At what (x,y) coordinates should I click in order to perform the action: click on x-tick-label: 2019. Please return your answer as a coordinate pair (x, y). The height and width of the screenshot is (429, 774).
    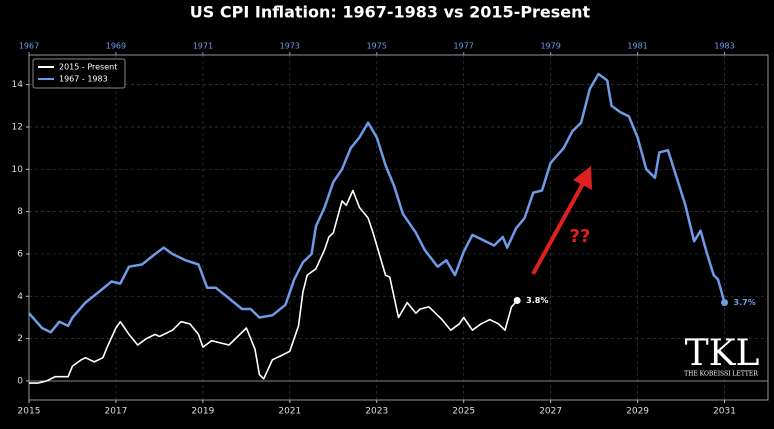
    Looking at the image, I should click on (202, 412).